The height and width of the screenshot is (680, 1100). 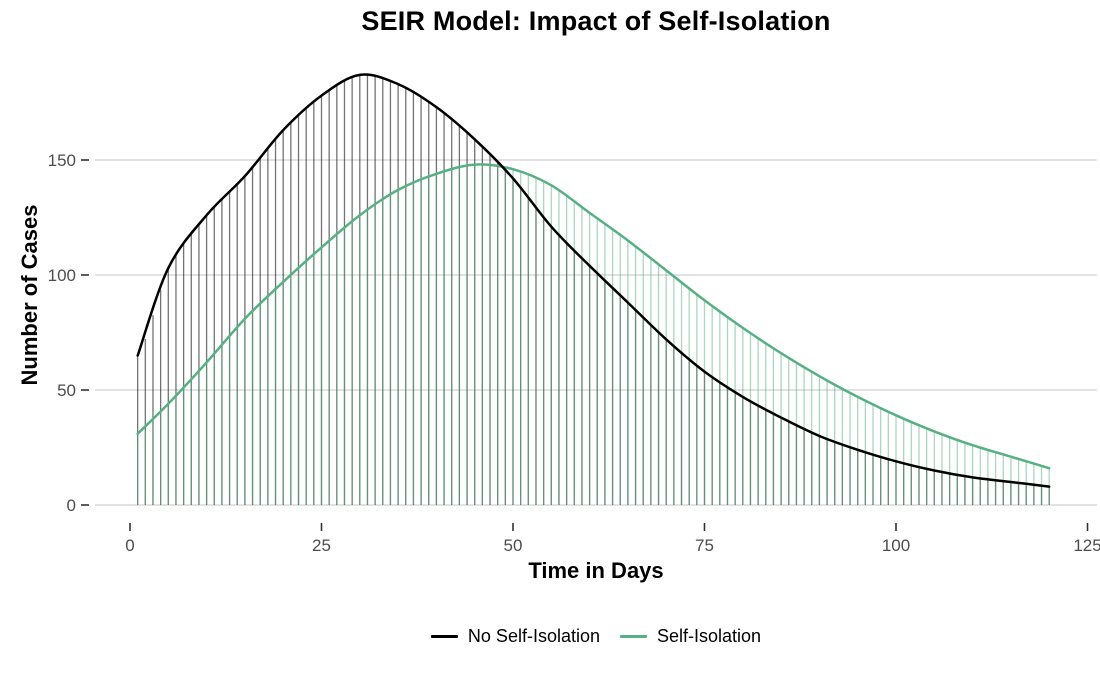 I want to click on legend-item-self-isolation: Self-Isolation, so click(x=690, y=636).